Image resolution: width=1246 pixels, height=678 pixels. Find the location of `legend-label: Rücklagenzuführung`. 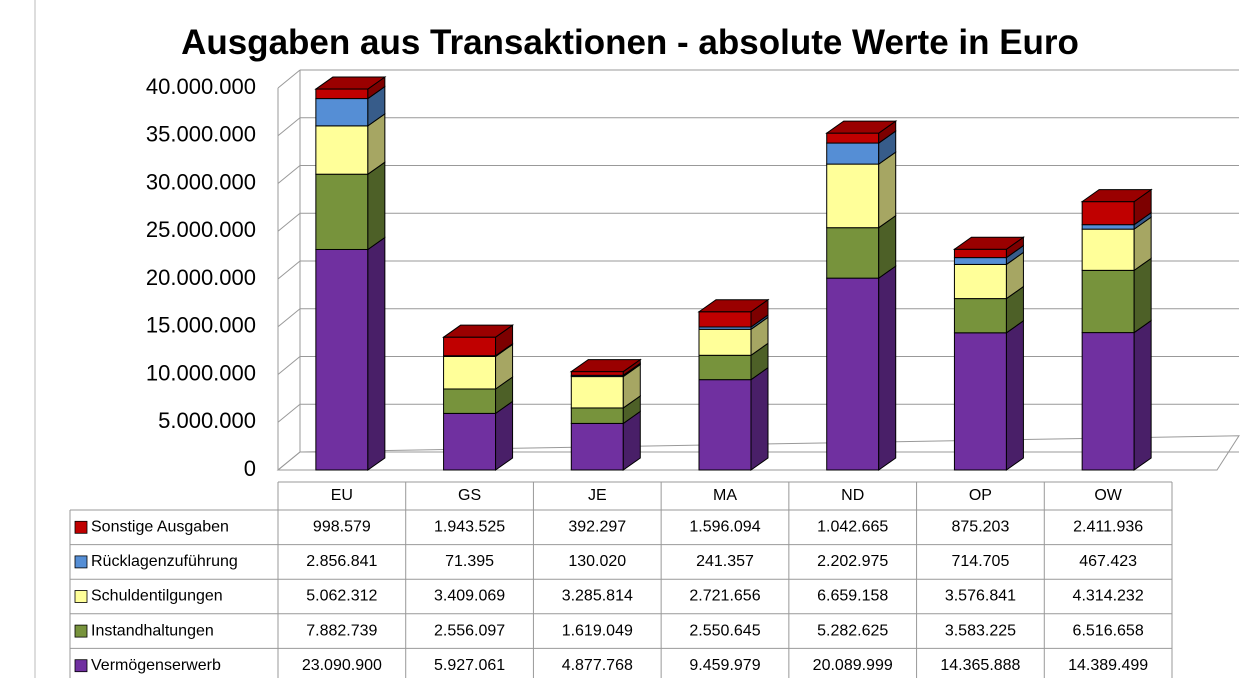

legend-label: Rücklagenzuführung is located at coordinates (164, 561).